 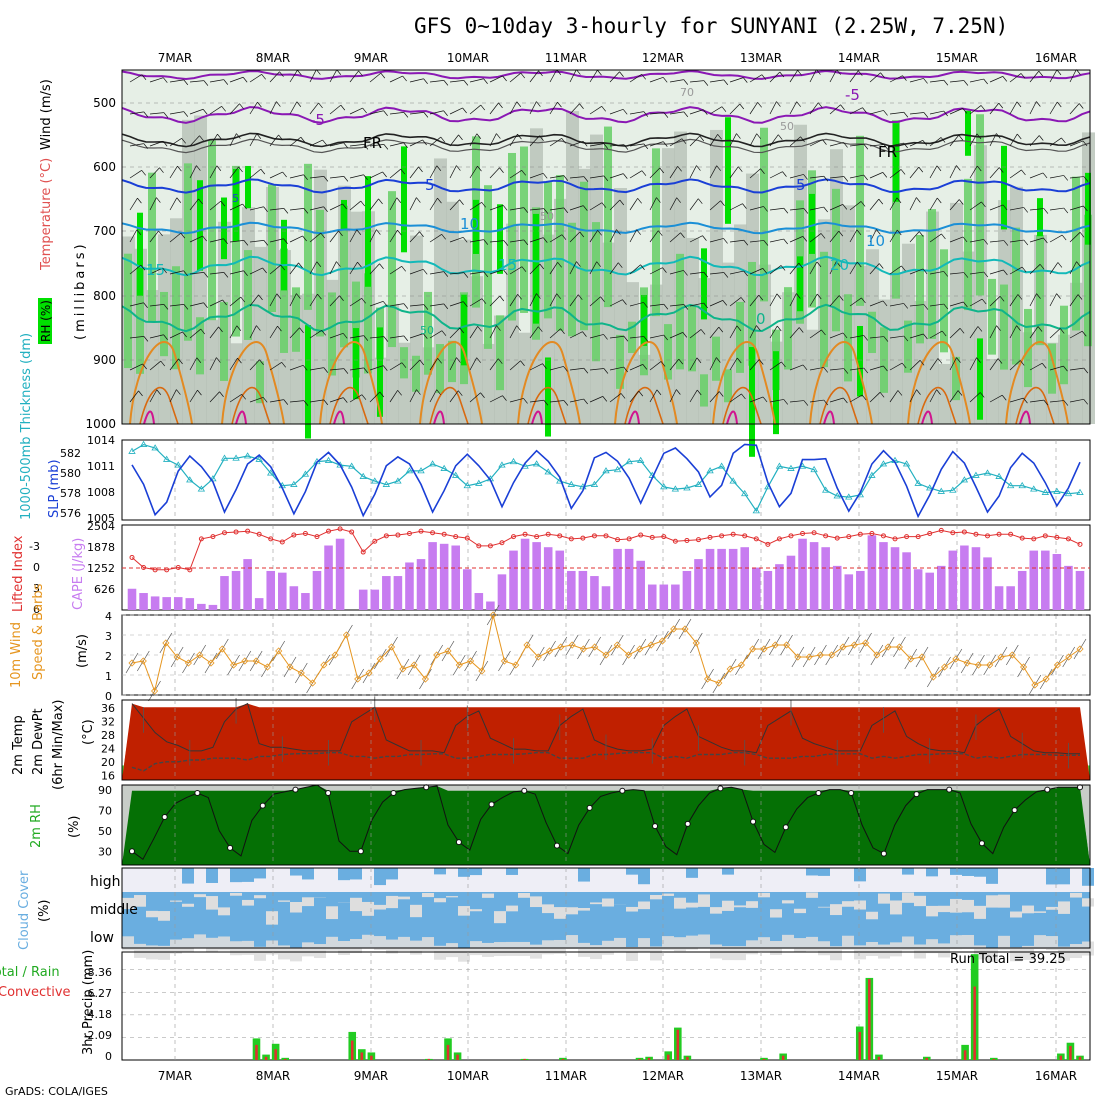 What do you see at coordinates (629, 579) in the screenshot?
I see `cape-bar` at bounding box center [629, 579].